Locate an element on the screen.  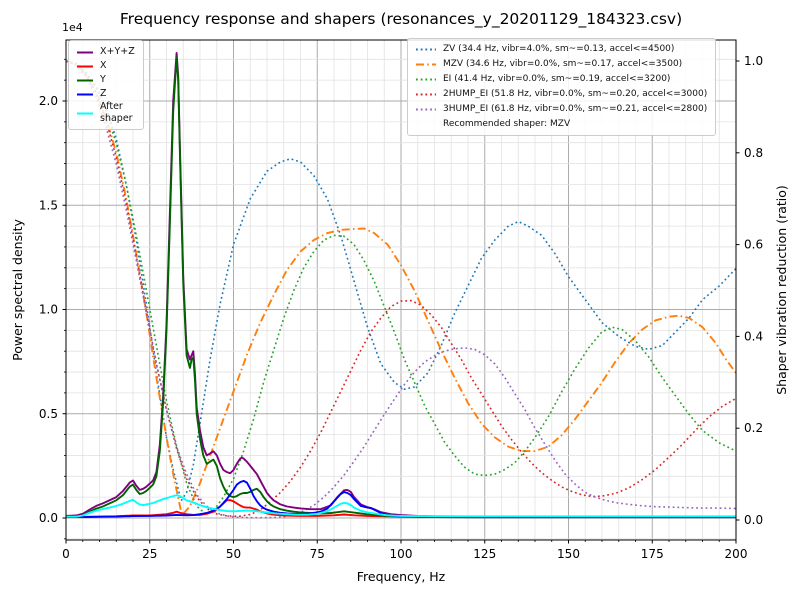
legend-label: X+Y+Z is located at coordinates (117, 51).